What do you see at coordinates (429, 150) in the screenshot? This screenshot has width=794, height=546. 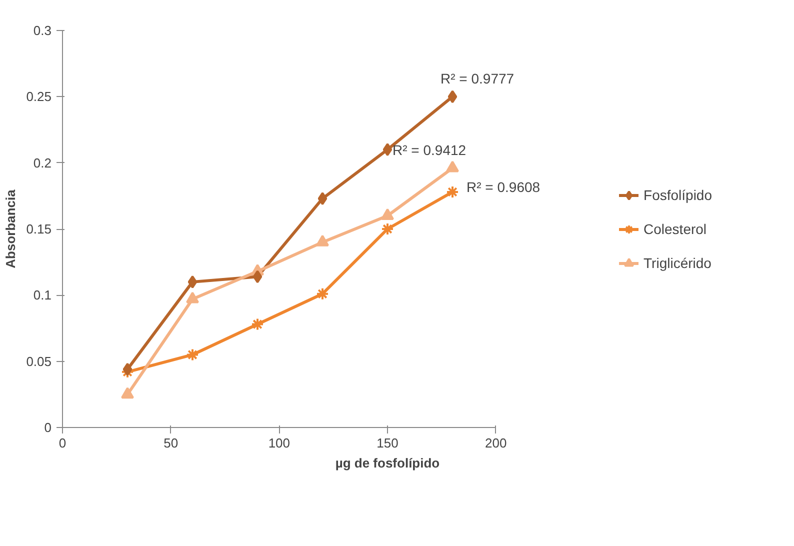 I see `annotation: R² = 0.9412` at bounding box center [429, 150].